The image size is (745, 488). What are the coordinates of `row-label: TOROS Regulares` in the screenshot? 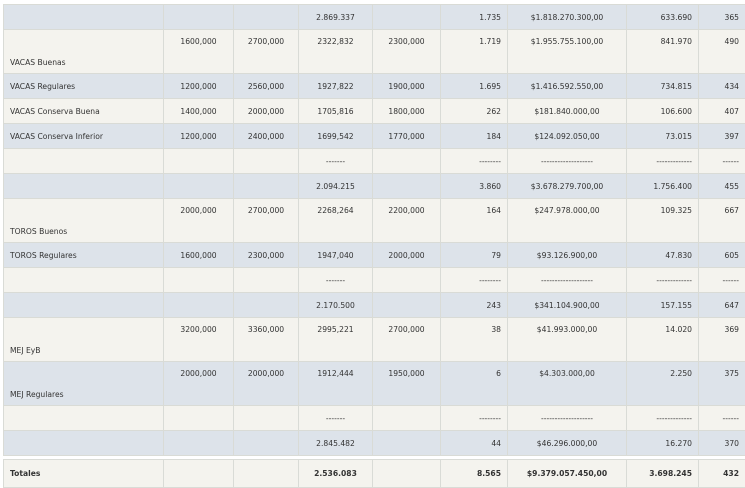 It's located at (84, 255).